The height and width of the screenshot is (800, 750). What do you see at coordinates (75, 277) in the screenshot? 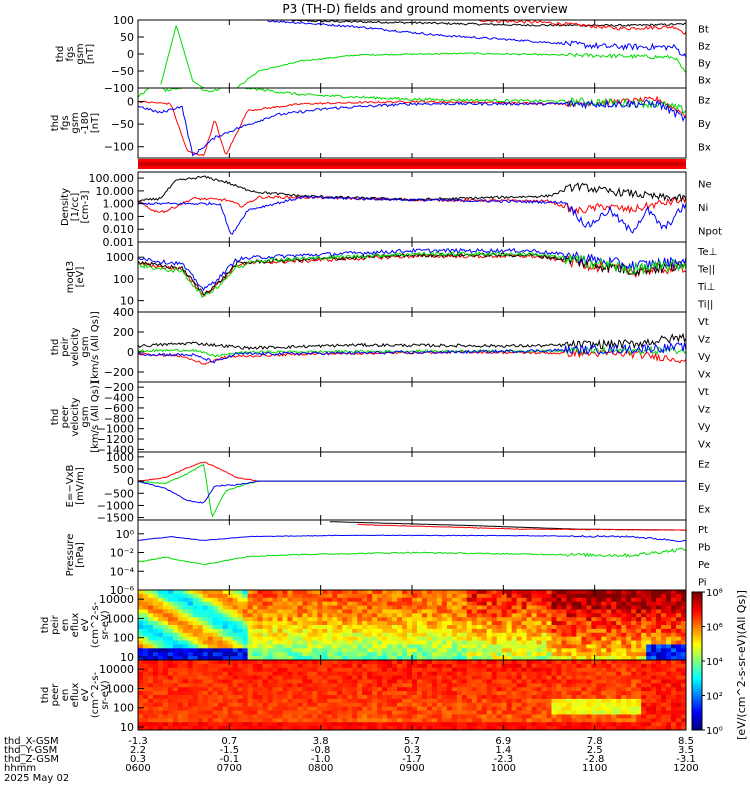
I see `y-axis-label: moqt3 [eV]` at bounding box center [75, 277].